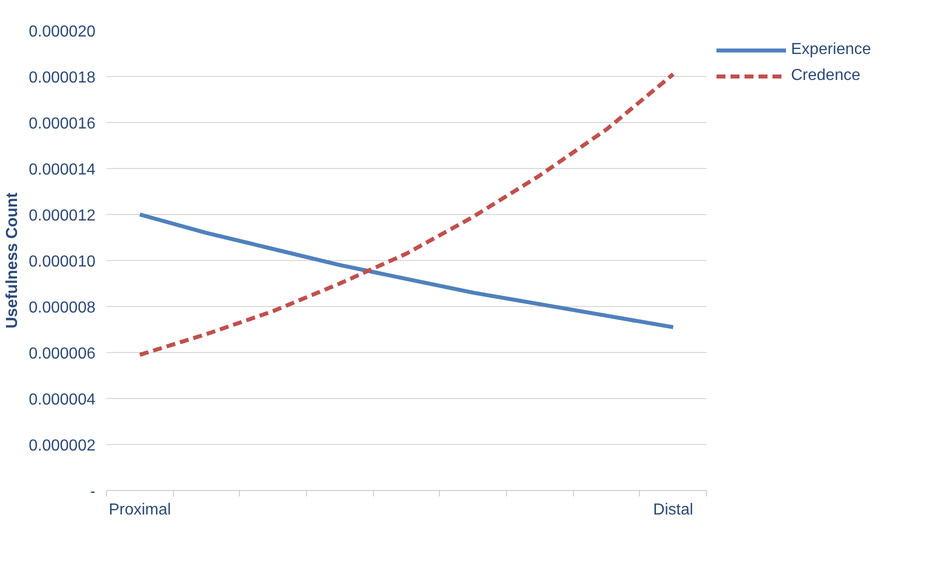 The height and width of the screenshot is (575, 939). What do you see at coordinates (831, 50) in the screenshot?
I see `legend-label: Experience` at bounding box center [831, 50].